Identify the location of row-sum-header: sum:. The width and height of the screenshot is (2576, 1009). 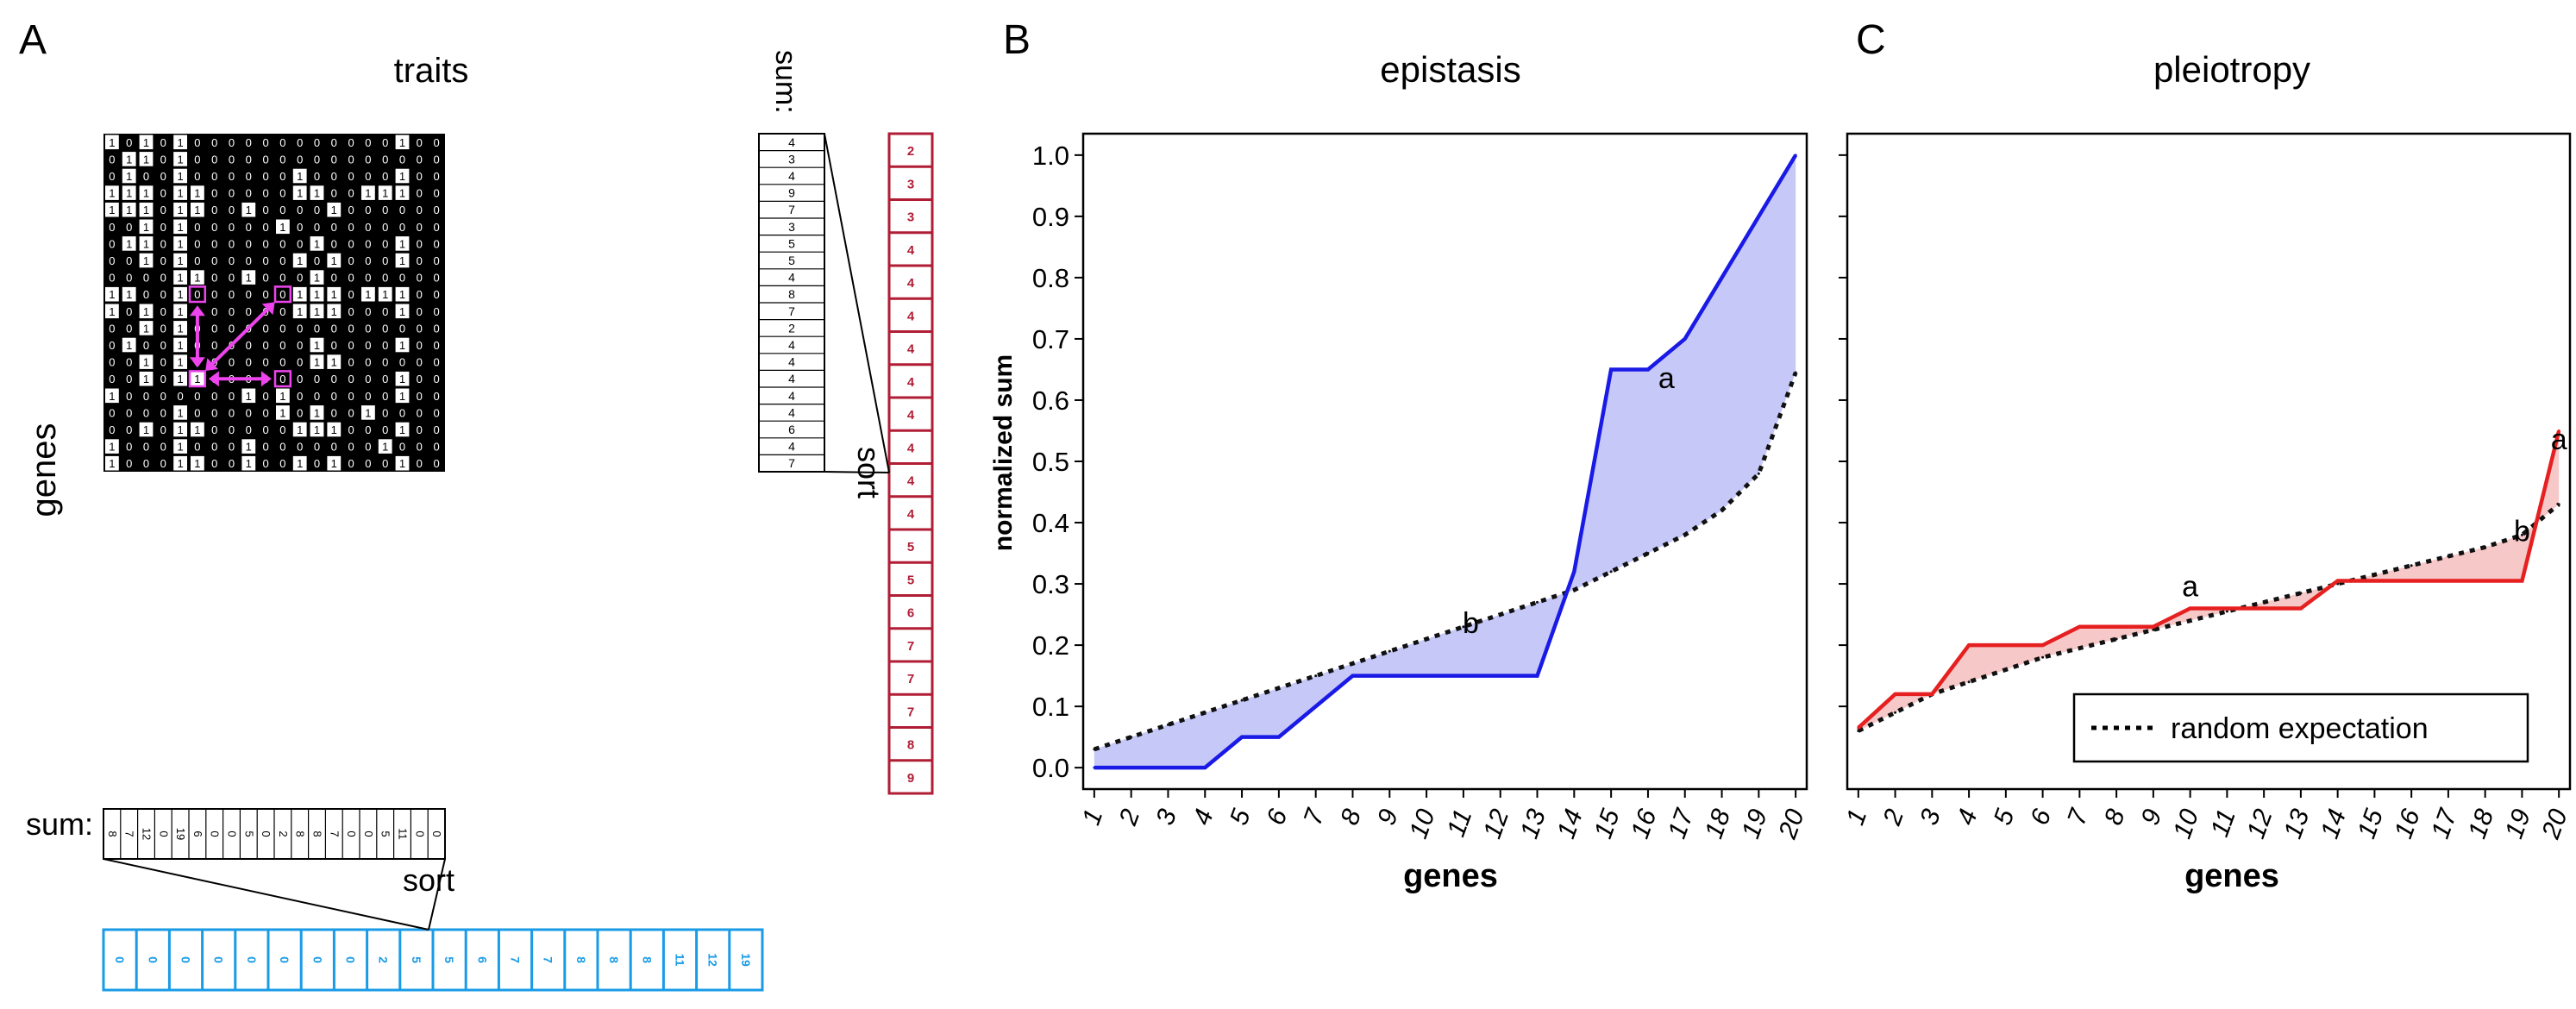
(785, 82).